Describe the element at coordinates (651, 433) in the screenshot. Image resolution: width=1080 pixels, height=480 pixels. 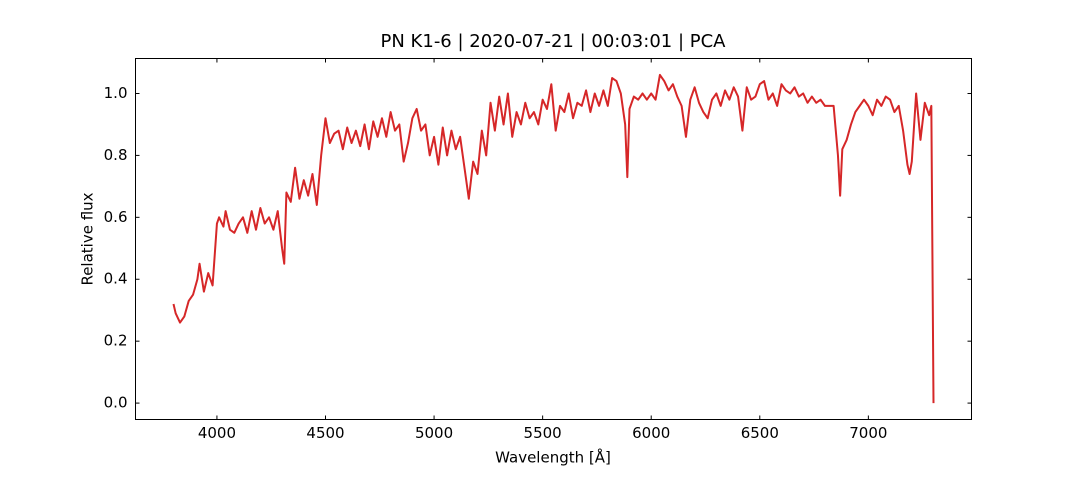
I see `x-tick-label: 6000` at that location.